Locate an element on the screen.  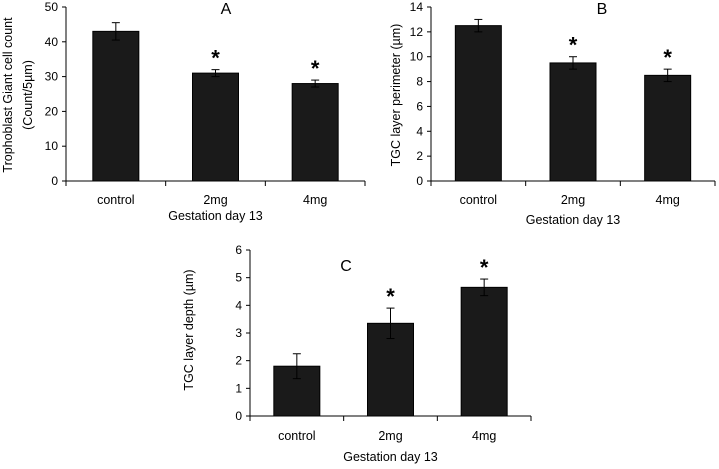
y-tick-label: 20 is located at coordinates (52, 111).